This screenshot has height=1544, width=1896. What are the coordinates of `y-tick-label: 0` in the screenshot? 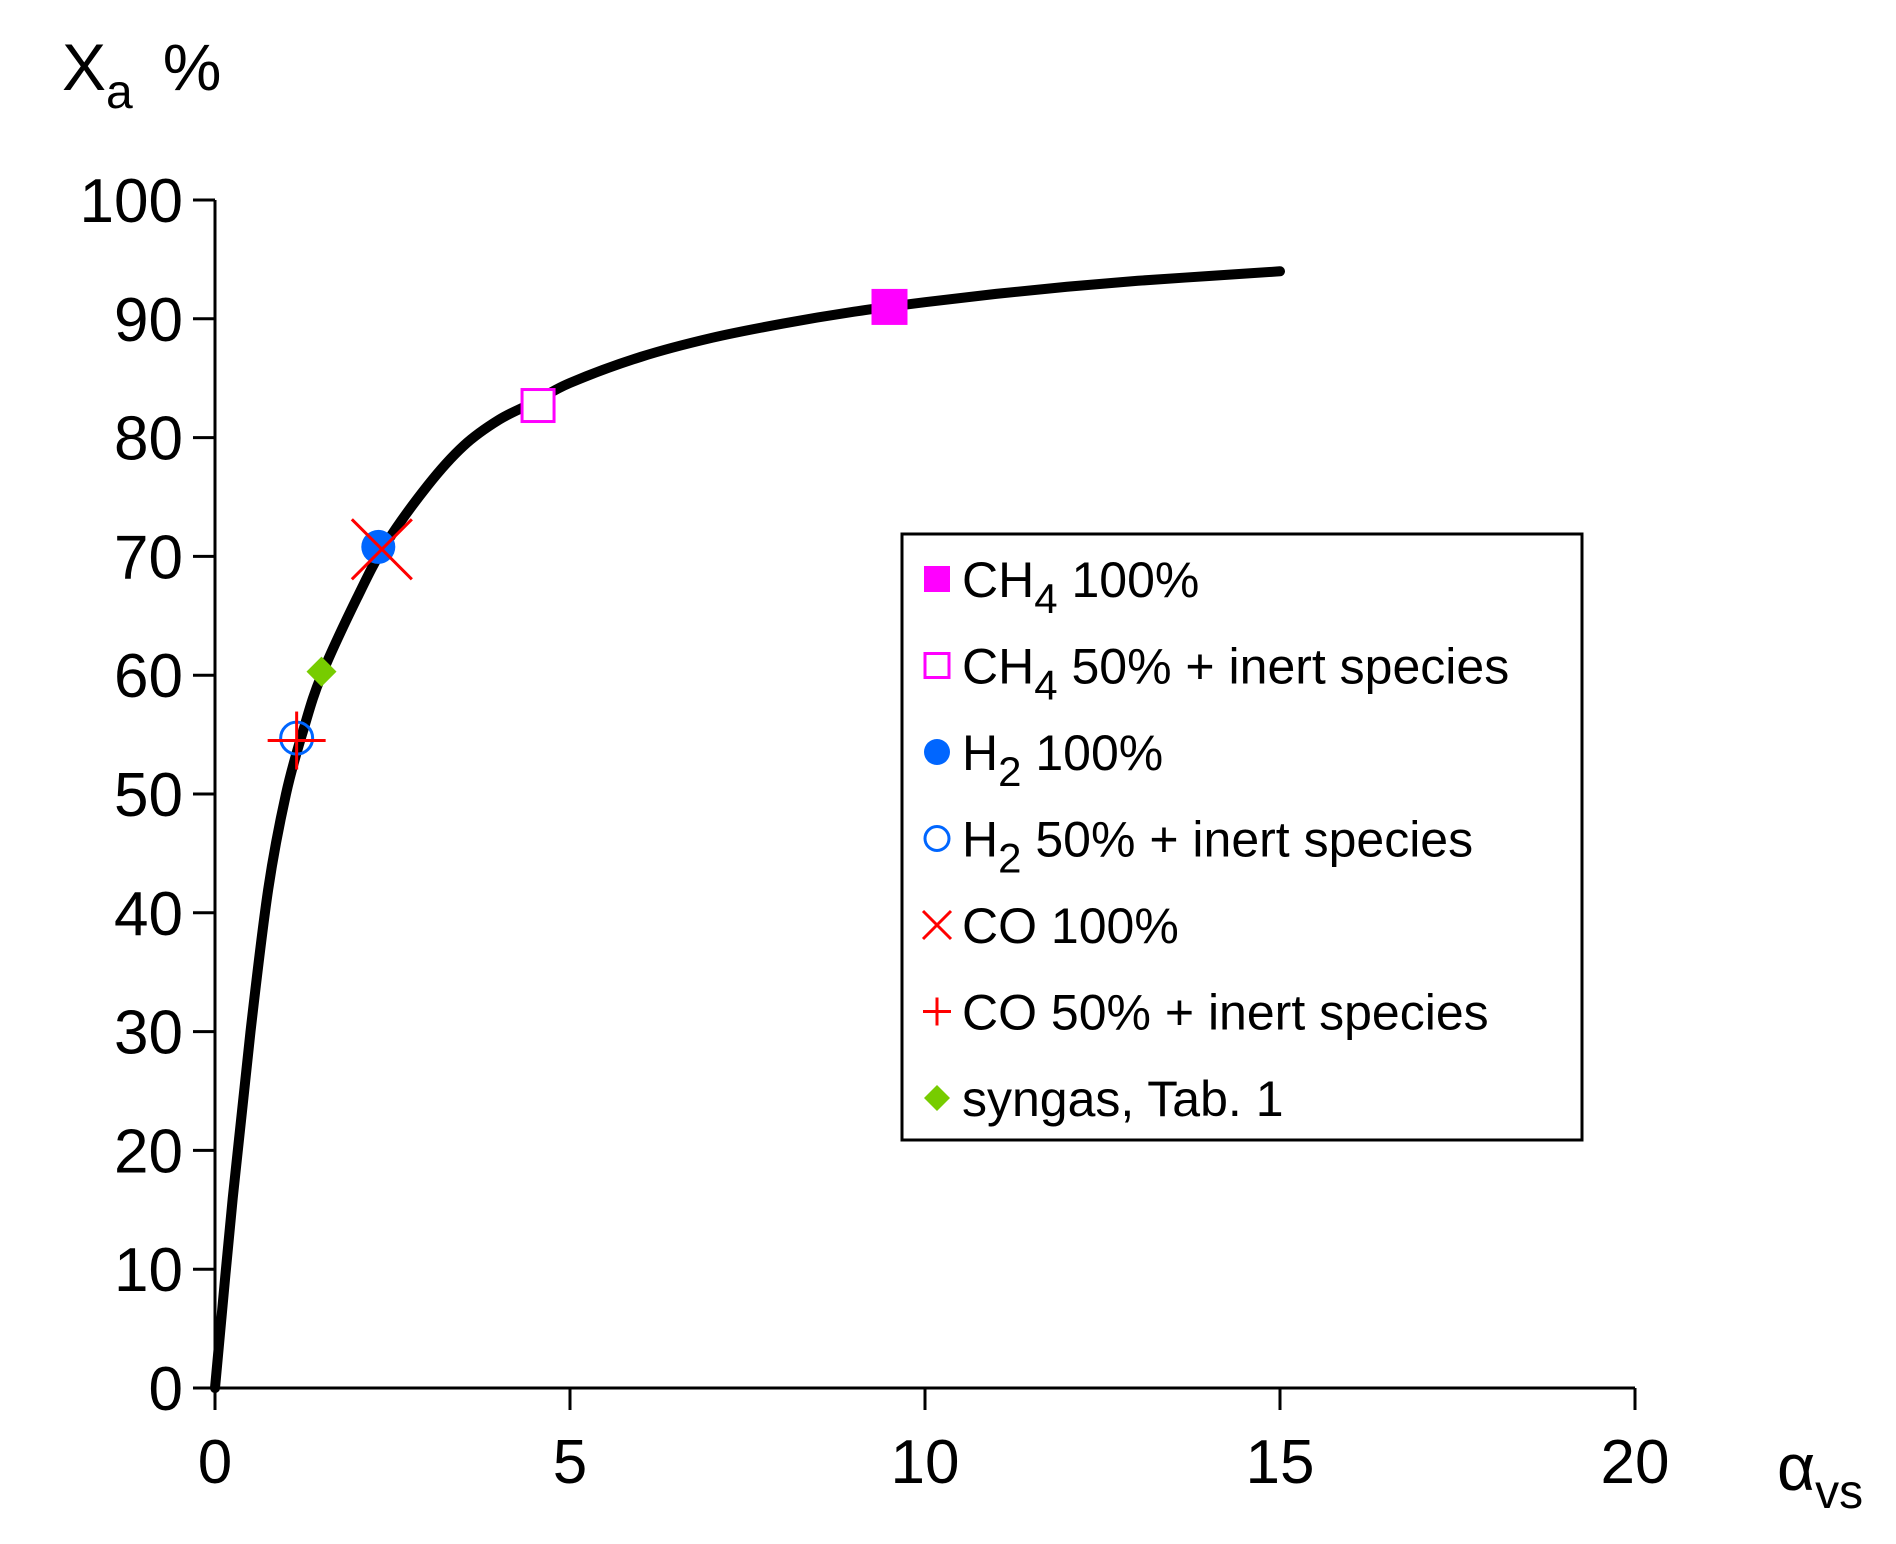 It's located at (166, 1389).